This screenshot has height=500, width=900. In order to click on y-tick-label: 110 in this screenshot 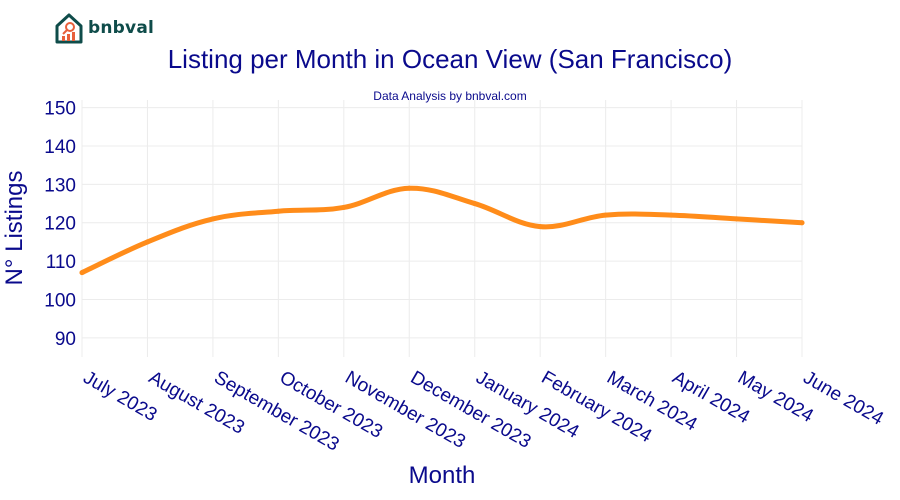, I will do `click(61, 262)`.